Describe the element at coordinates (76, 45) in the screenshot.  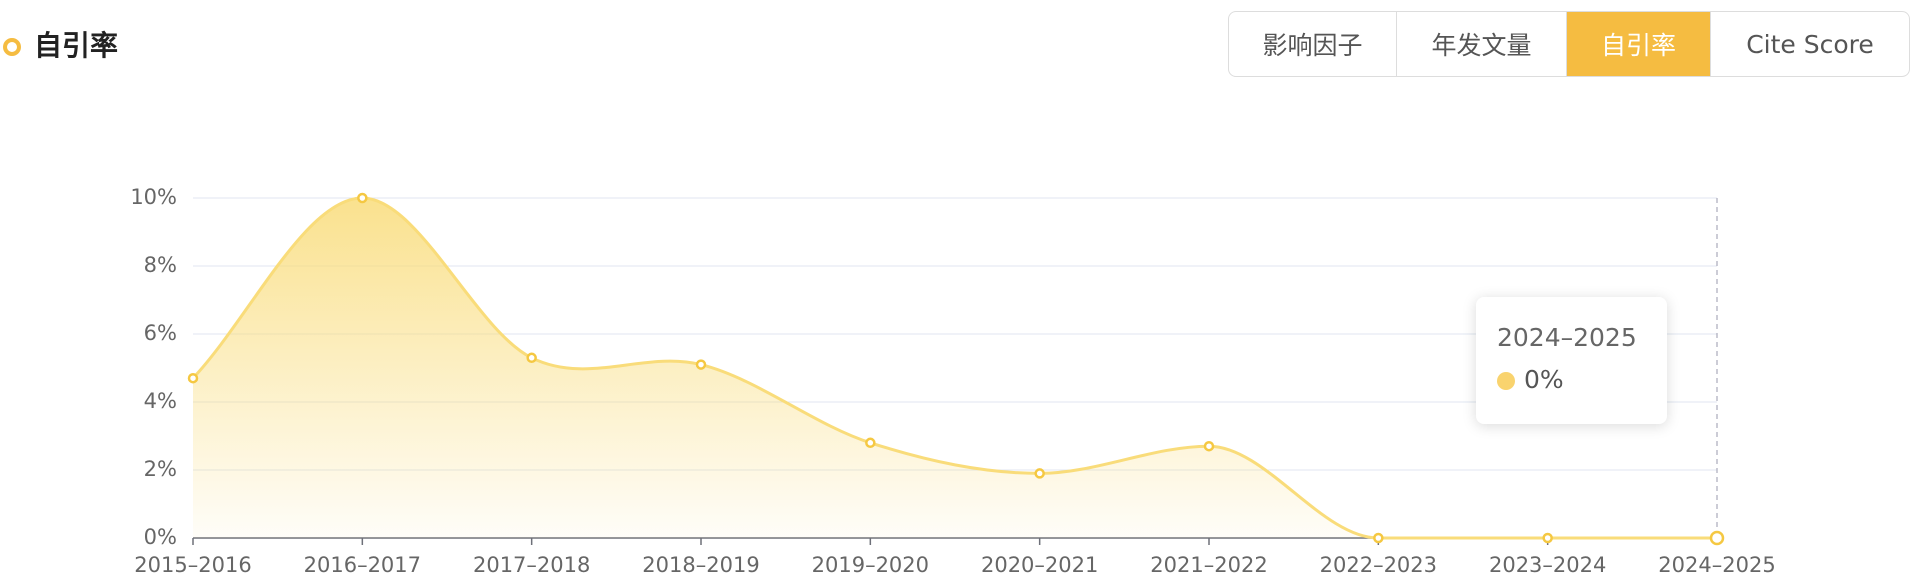
I see `section-title: 自引率` at that location.